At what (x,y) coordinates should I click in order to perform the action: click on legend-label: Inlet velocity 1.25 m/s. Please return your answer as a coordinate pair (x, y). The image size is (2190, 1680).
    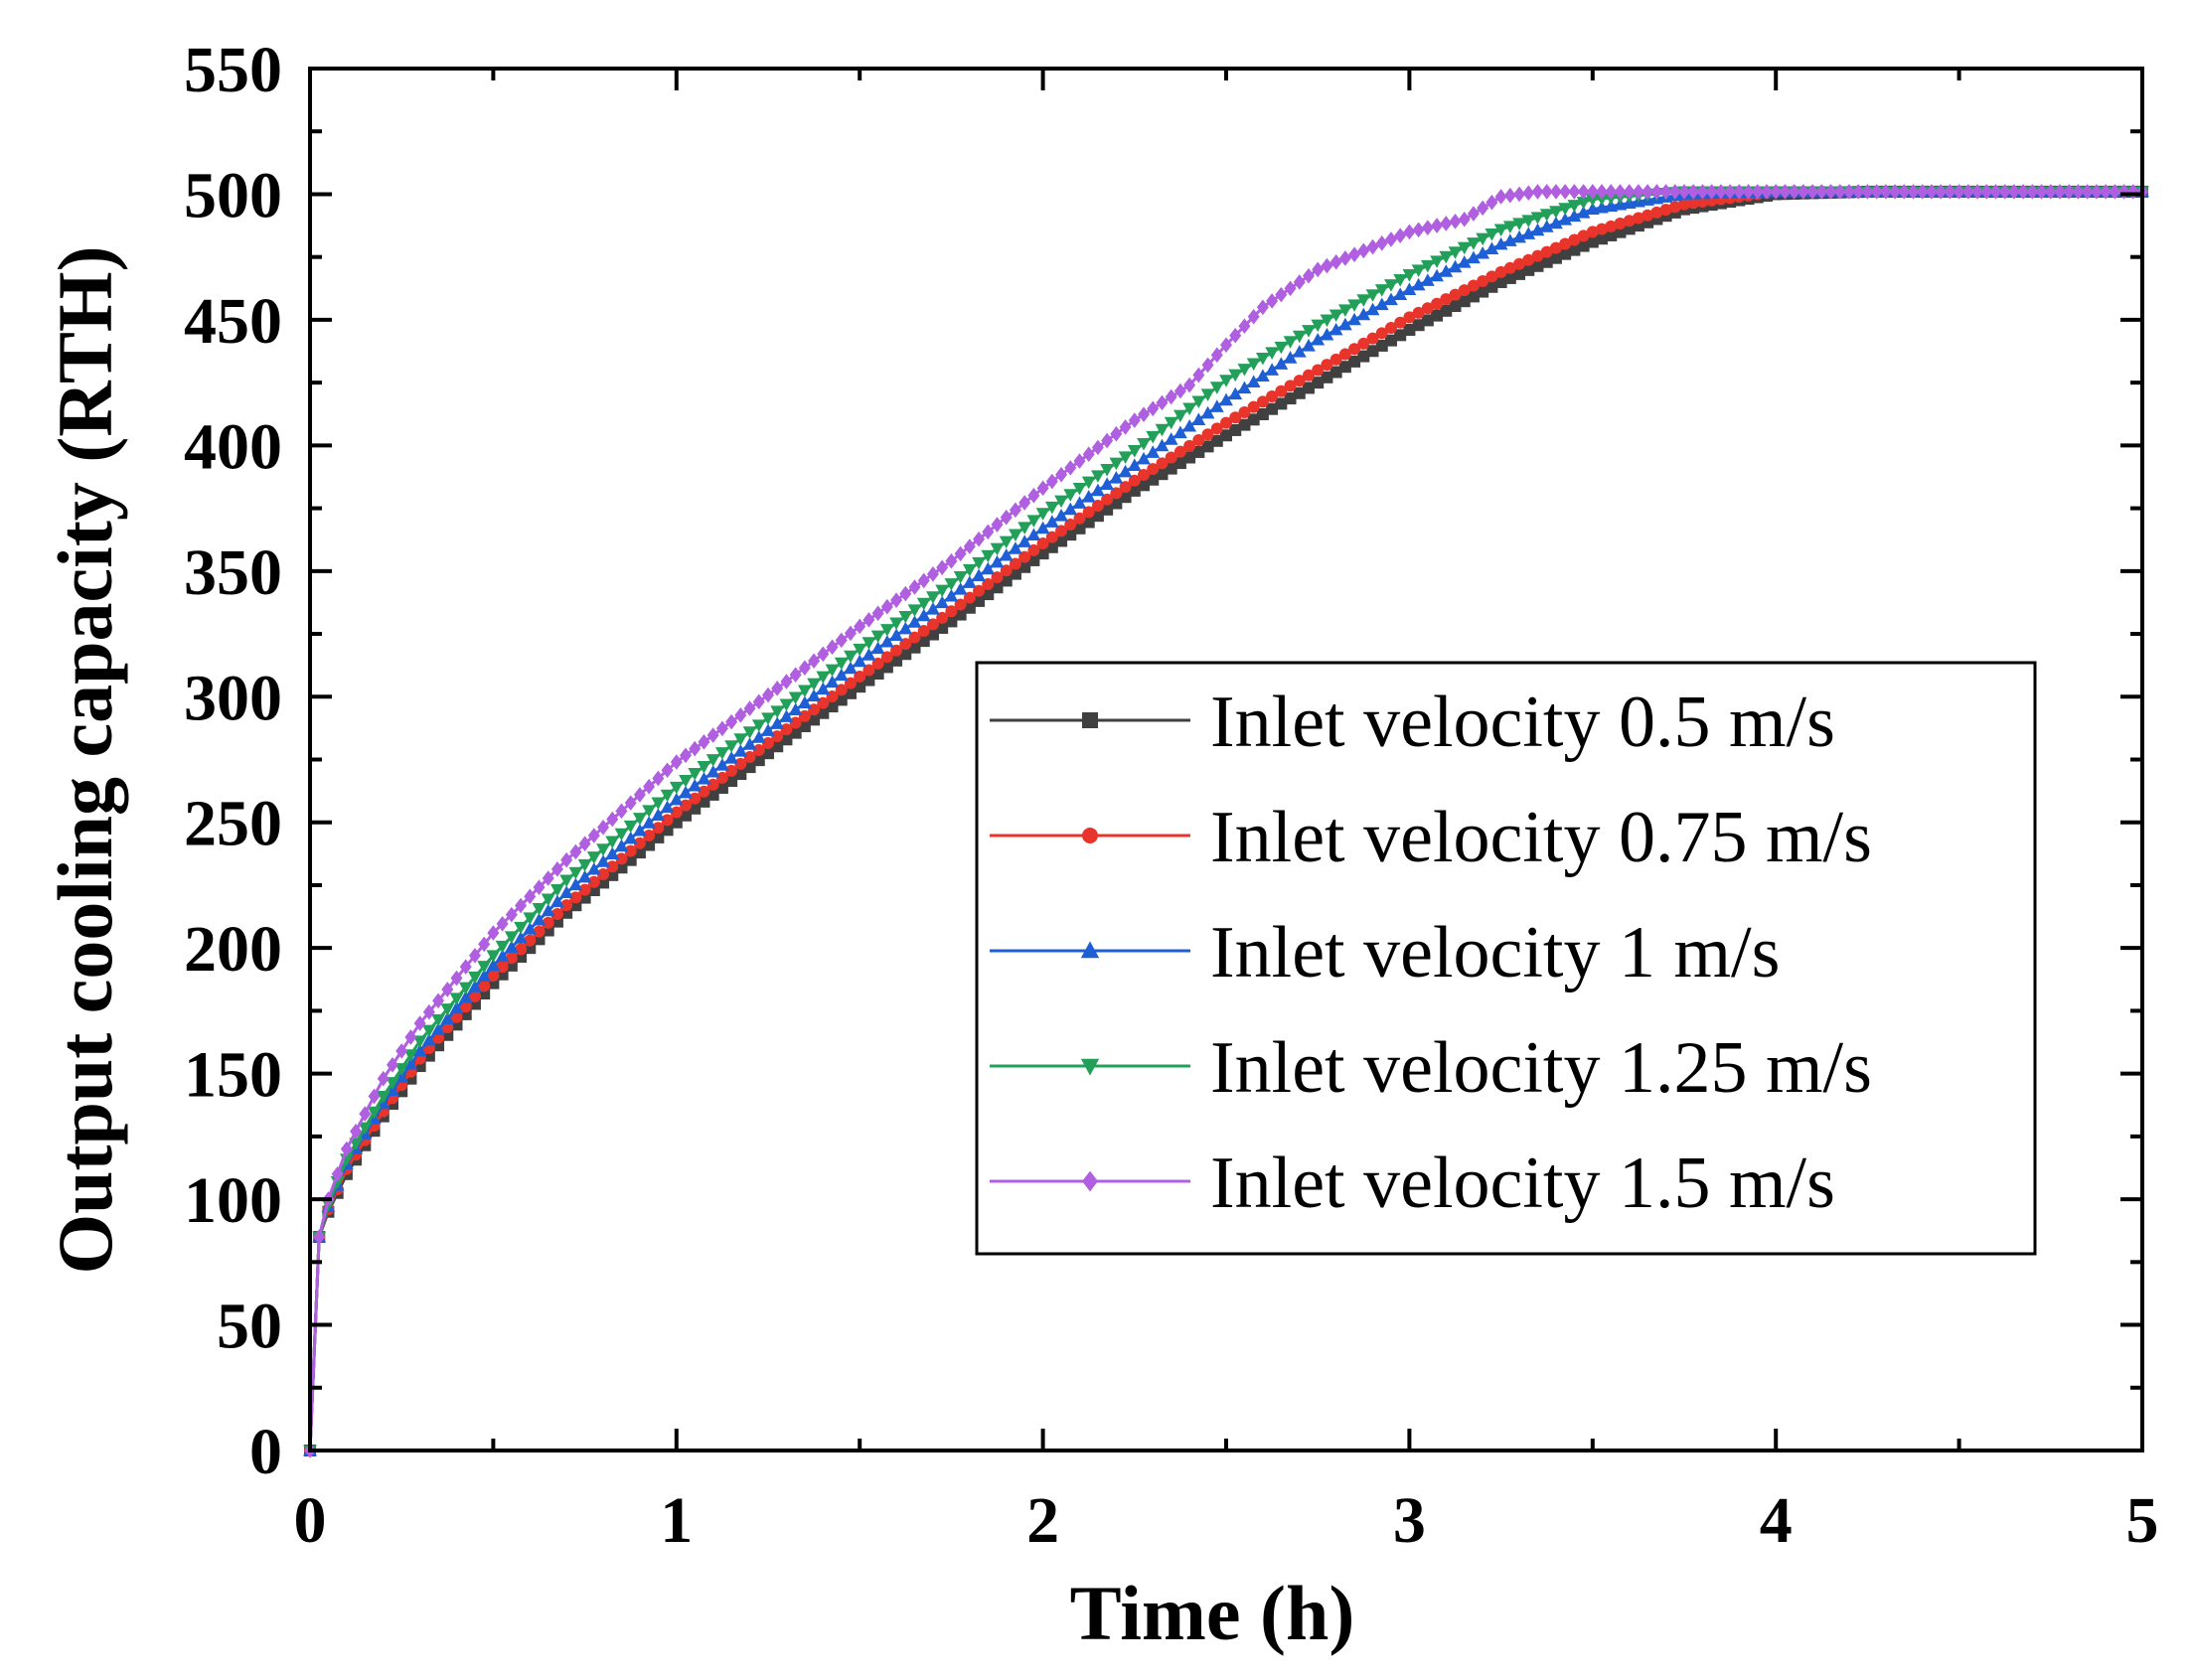
    Looking at the image, I should click on (1541, 1068).